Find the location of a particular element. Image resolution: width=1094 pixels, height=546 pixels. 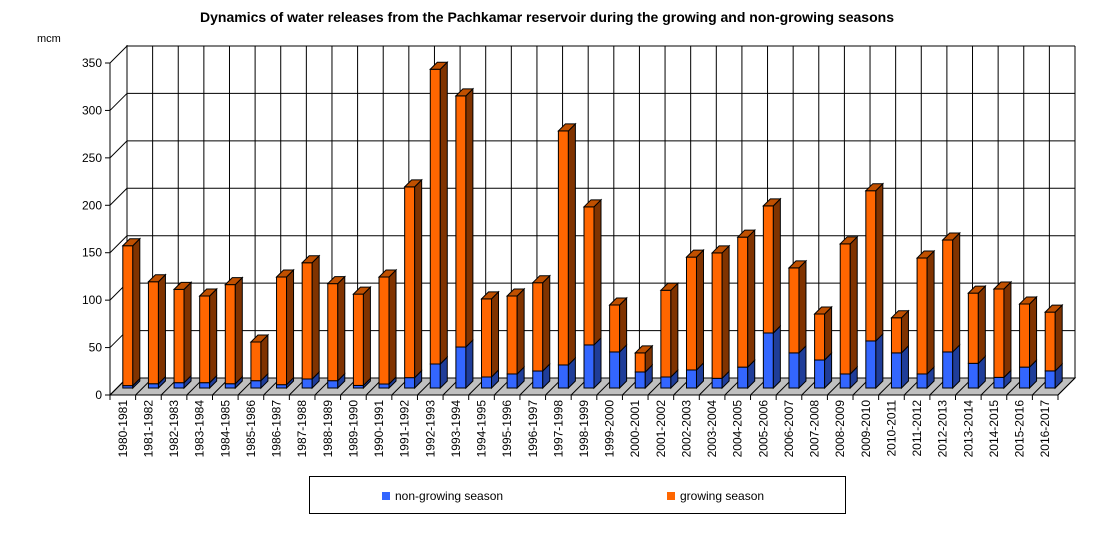

bar-growing-1991-1992-top is located at coordinates (413, 183).